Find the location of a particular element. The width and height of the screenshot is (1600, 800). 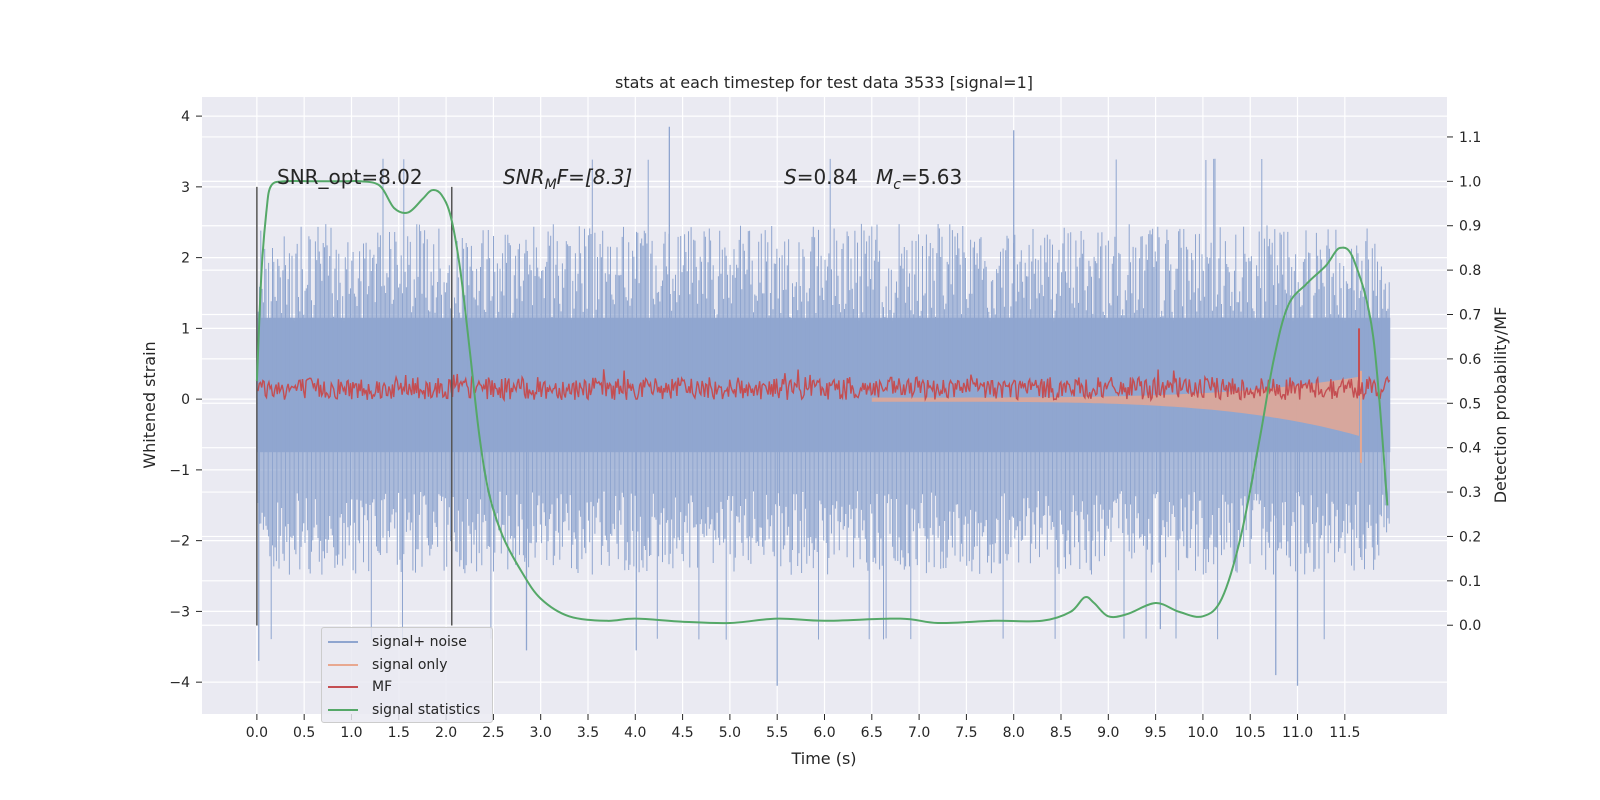

legend-swatch-signal-only is located at coordinates (343, 664).